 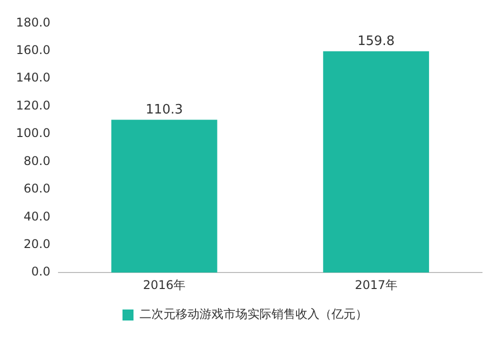 What do you see at coordinates (37, 161) in the screenshot?
I see `y-tick-label: 80.0` at bounding box center [37, 161].